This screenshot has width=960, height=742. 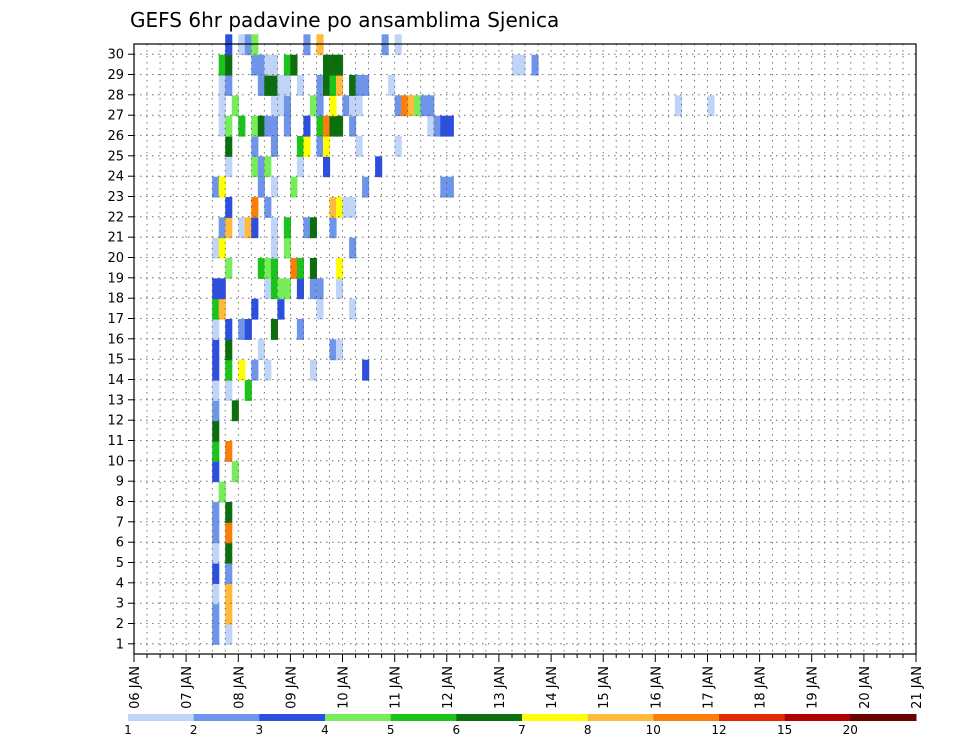 What do you see at coordinates (115, 197) in the screenshot?
I see `y-tick-label: 23` at bounding box center [115, 197].